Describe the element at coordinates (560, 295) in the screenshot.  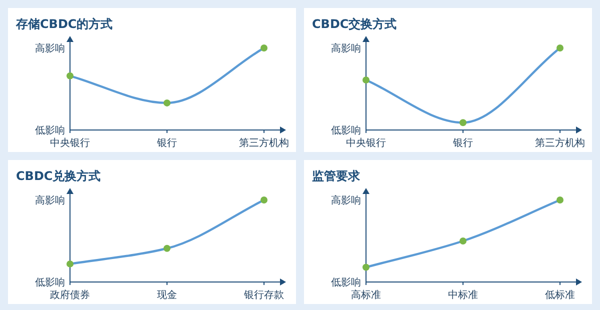
I see `x-tick-label: 低标准` at that location.